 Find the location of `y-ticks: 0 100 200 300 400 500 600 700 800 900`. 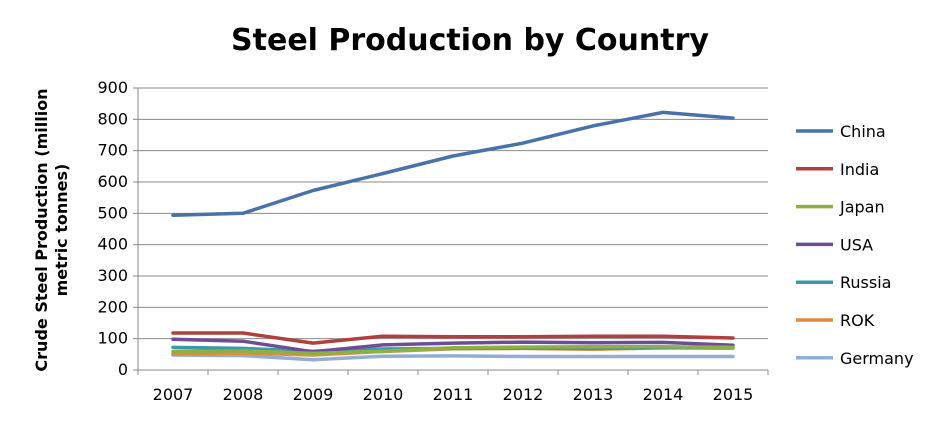

y-ticks: 0 100 200 300 400 500 600 700 800 900 is located at coordinates (117, 228).